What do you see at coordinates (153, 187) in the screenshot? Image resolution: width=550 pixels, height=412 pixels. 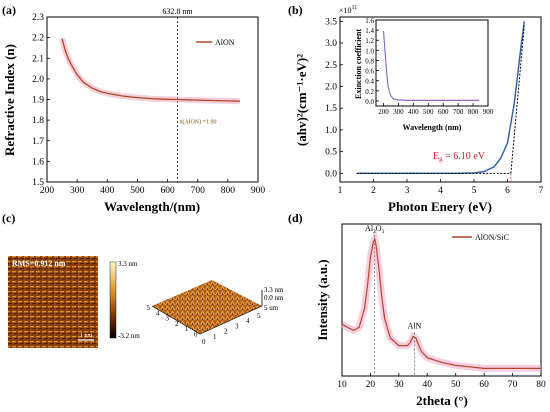 I see `panel-a-x-ticks: 200 300 400 500 600 700 800 900` at bounding box center [153, 187].